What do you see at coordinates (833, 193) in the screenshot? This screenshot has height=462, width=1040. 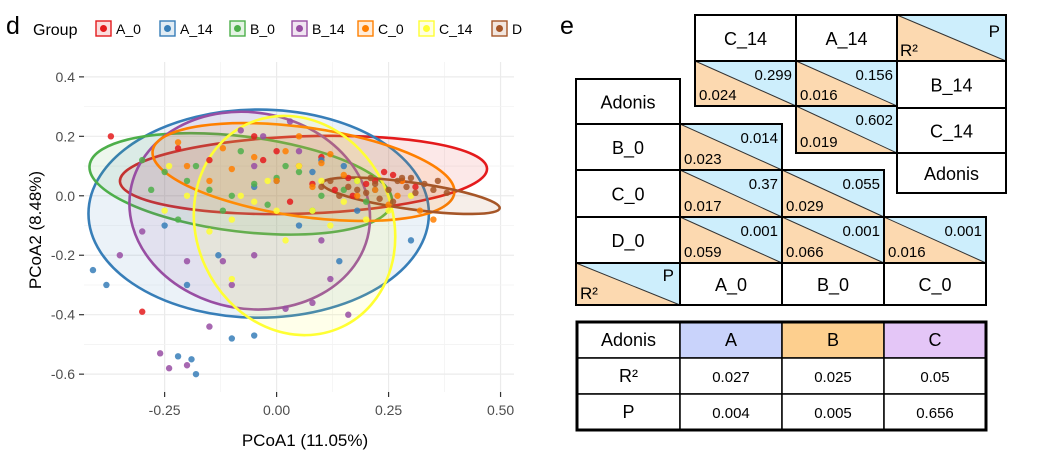 I see `cell-c0-b0-diagonal` at bounding box center [833, 193].